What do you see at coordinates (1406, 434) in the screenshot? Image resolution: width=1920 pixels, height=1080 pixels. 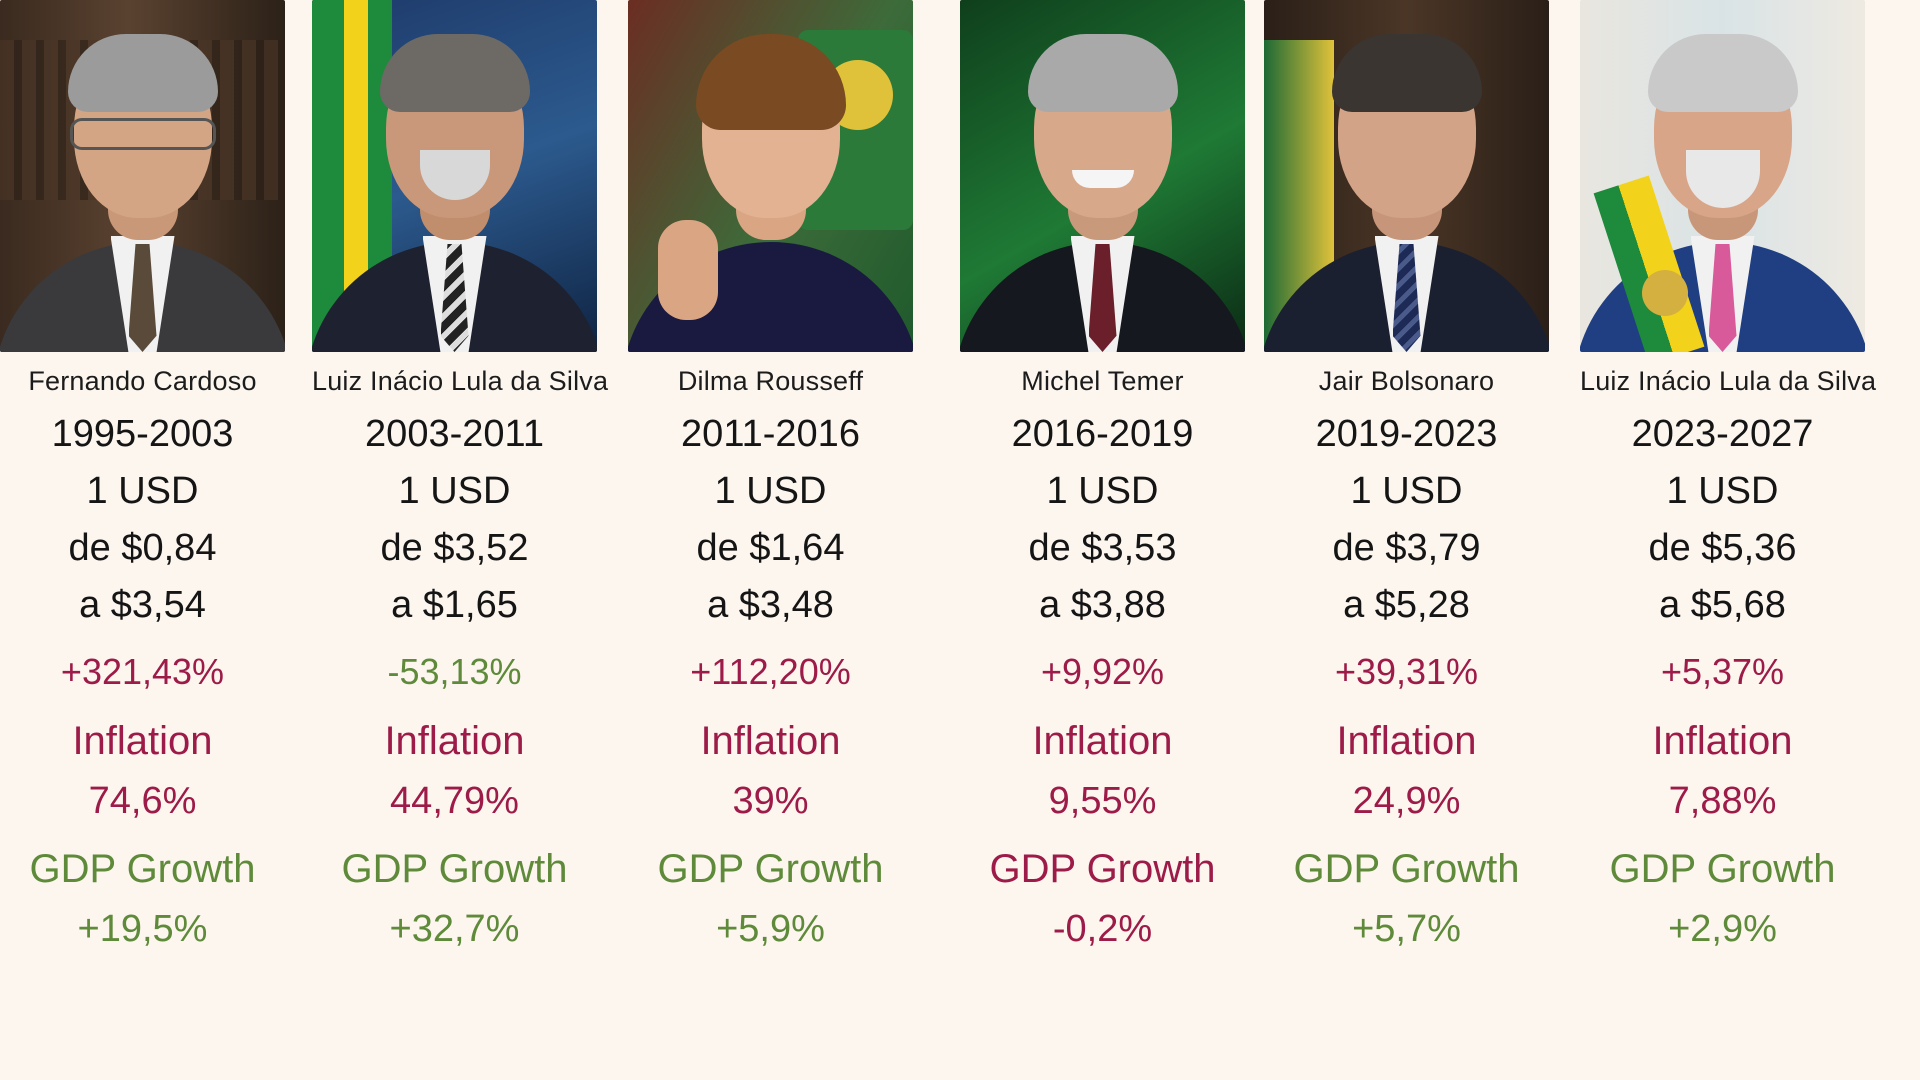 I see `term-years: 2019-2023` at bounding box center [1406, 434].